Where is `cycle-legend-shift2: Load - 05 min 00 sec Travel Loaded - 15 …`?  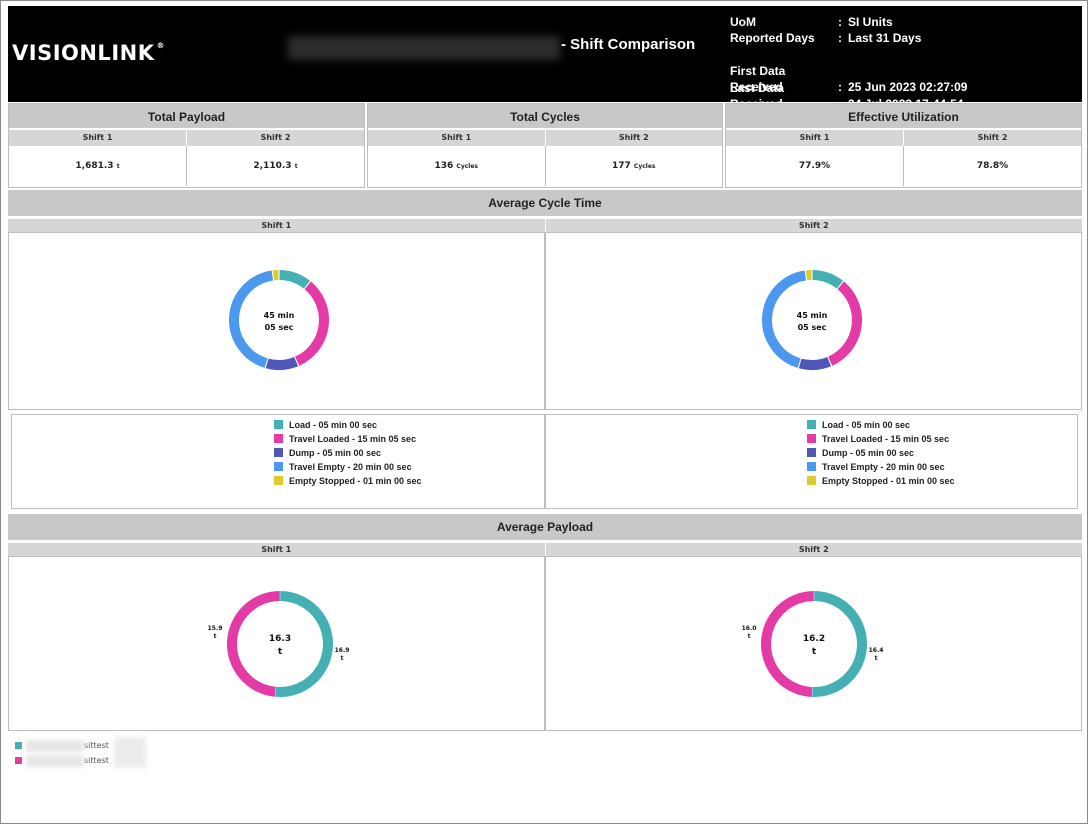 cycle-legend-shift2: Load - 05 min 00 sec Travel Loaded - 15 … is located at coordinates (881, 453).